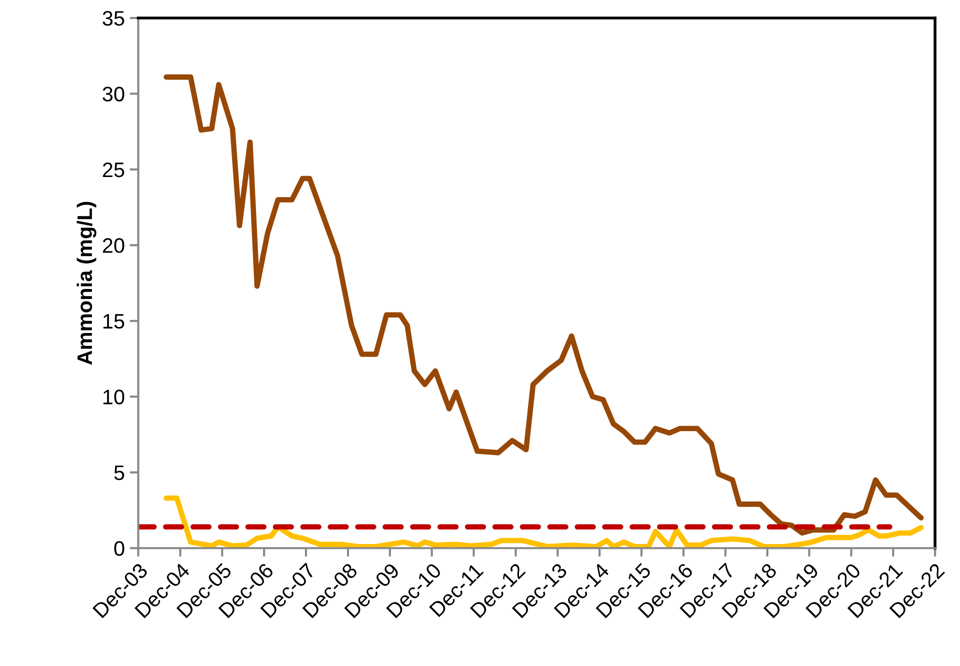 The image size is (960, 666). I want to click on y-tick-label: 35, so click(113, 18).